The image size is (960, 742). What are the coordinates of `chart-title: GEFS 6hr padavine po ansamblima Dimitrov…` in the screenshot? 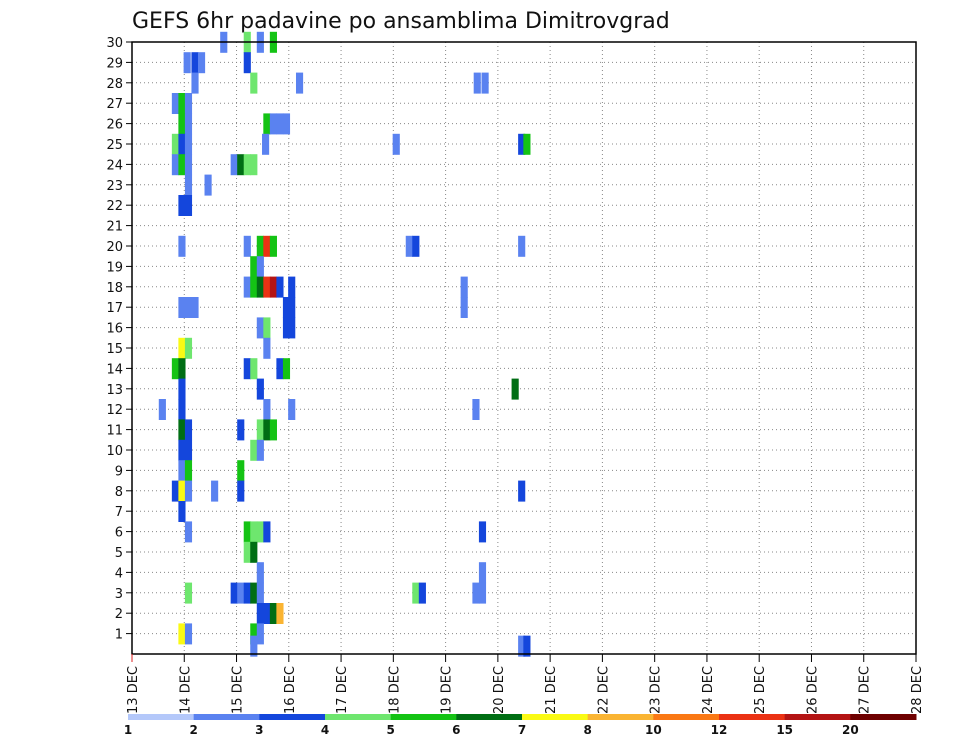 It's located at (401, 21).